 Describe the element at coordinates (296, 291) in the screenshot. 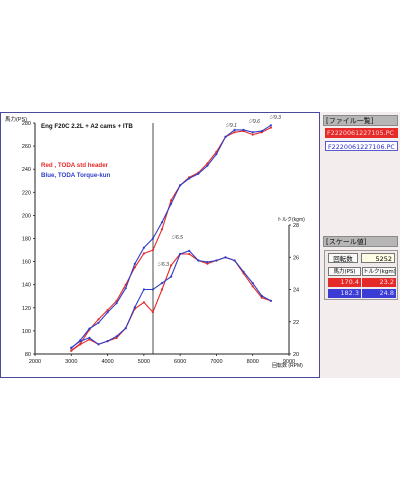

I see `y-right-tick-label: 24` at that location.